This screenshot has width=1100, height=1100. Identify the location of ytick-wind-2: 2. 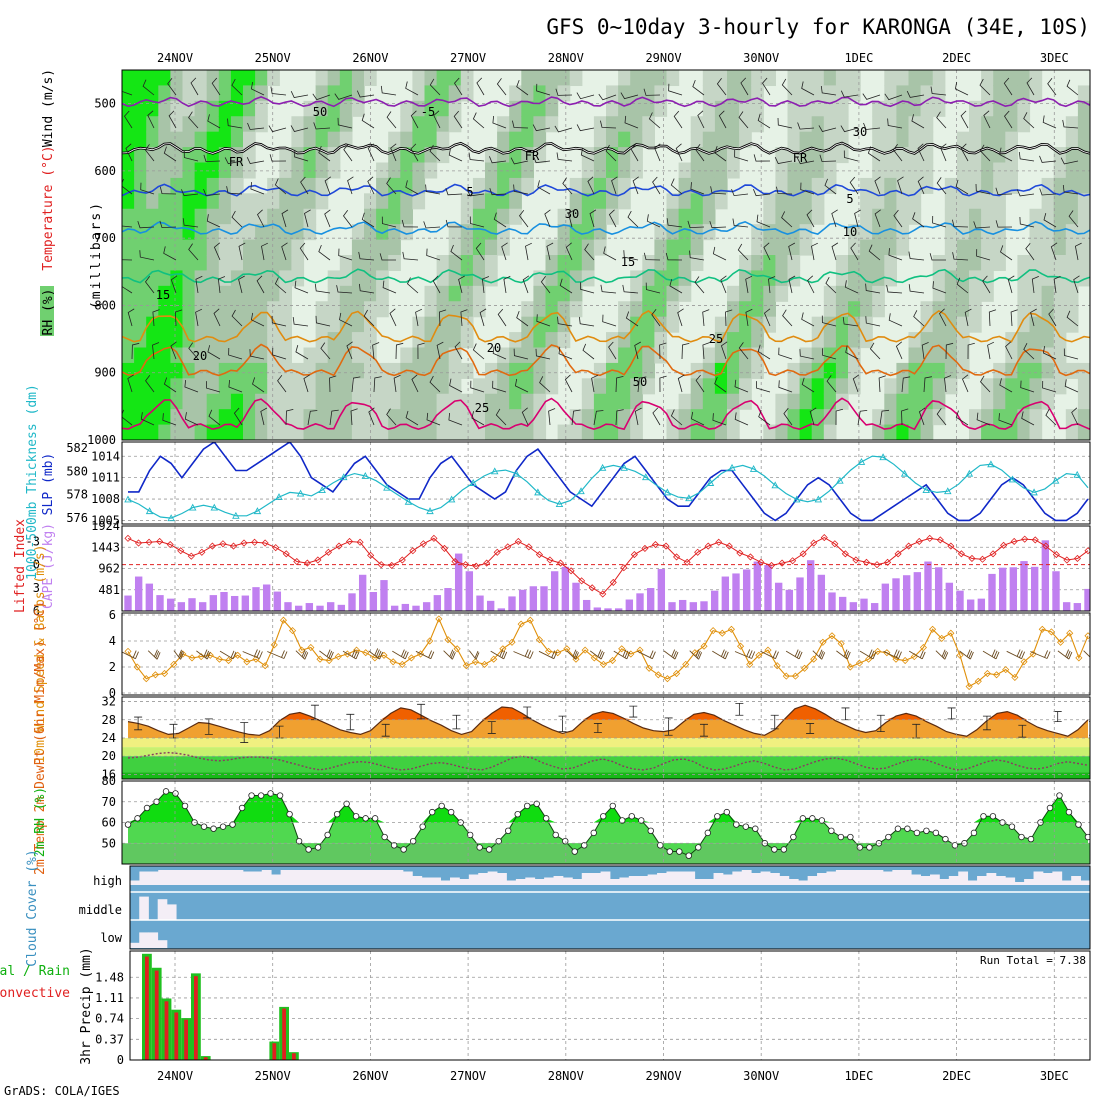
(112, 667).